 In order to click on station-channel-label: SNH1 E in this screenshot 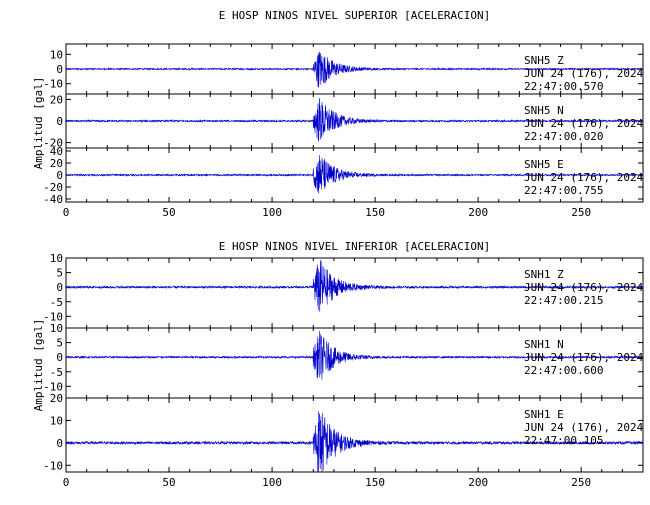, I will do `click(544, 414)`.